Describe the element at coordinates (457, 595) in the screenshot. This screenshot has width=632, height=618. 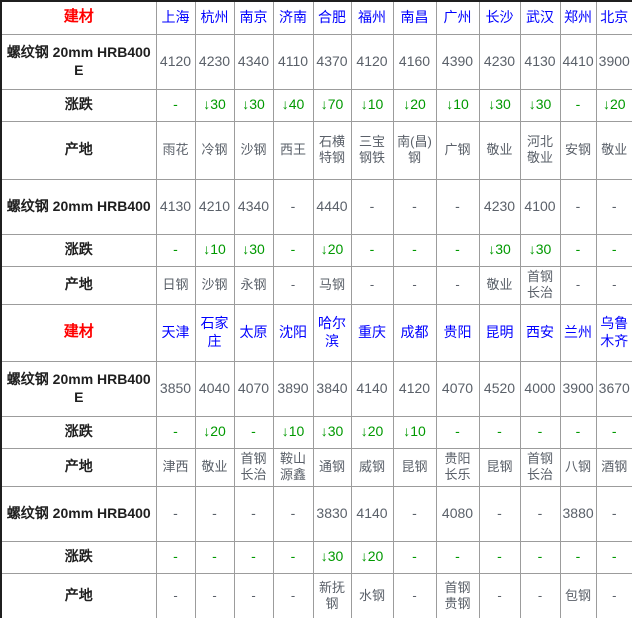
I see `origin-cell: 首钢贵钢` at that location.